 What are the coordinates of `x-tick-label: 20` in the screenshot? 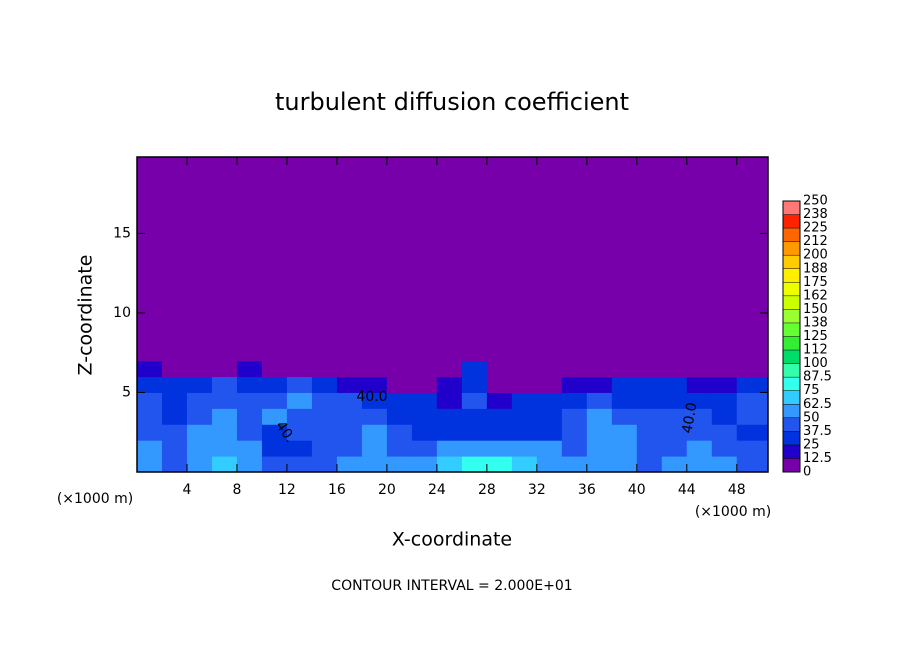 It's located at (387, 490).